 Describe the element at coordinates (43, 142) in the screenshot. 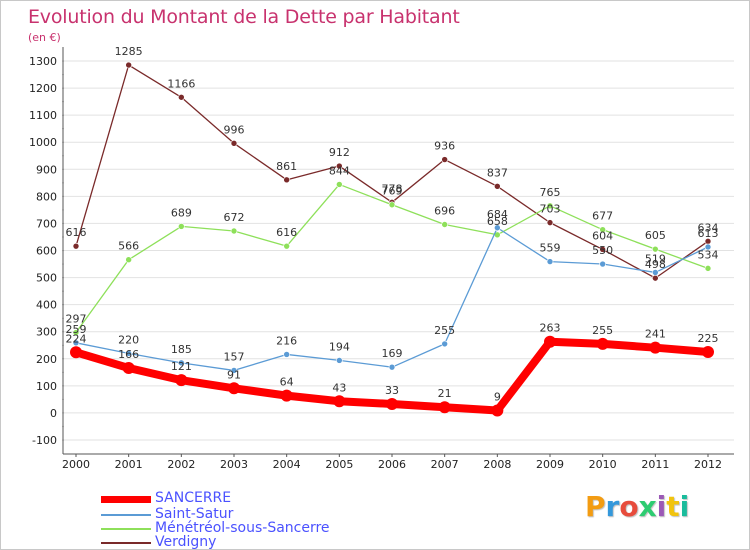

I see `y-tick-label: 1000` at that location.